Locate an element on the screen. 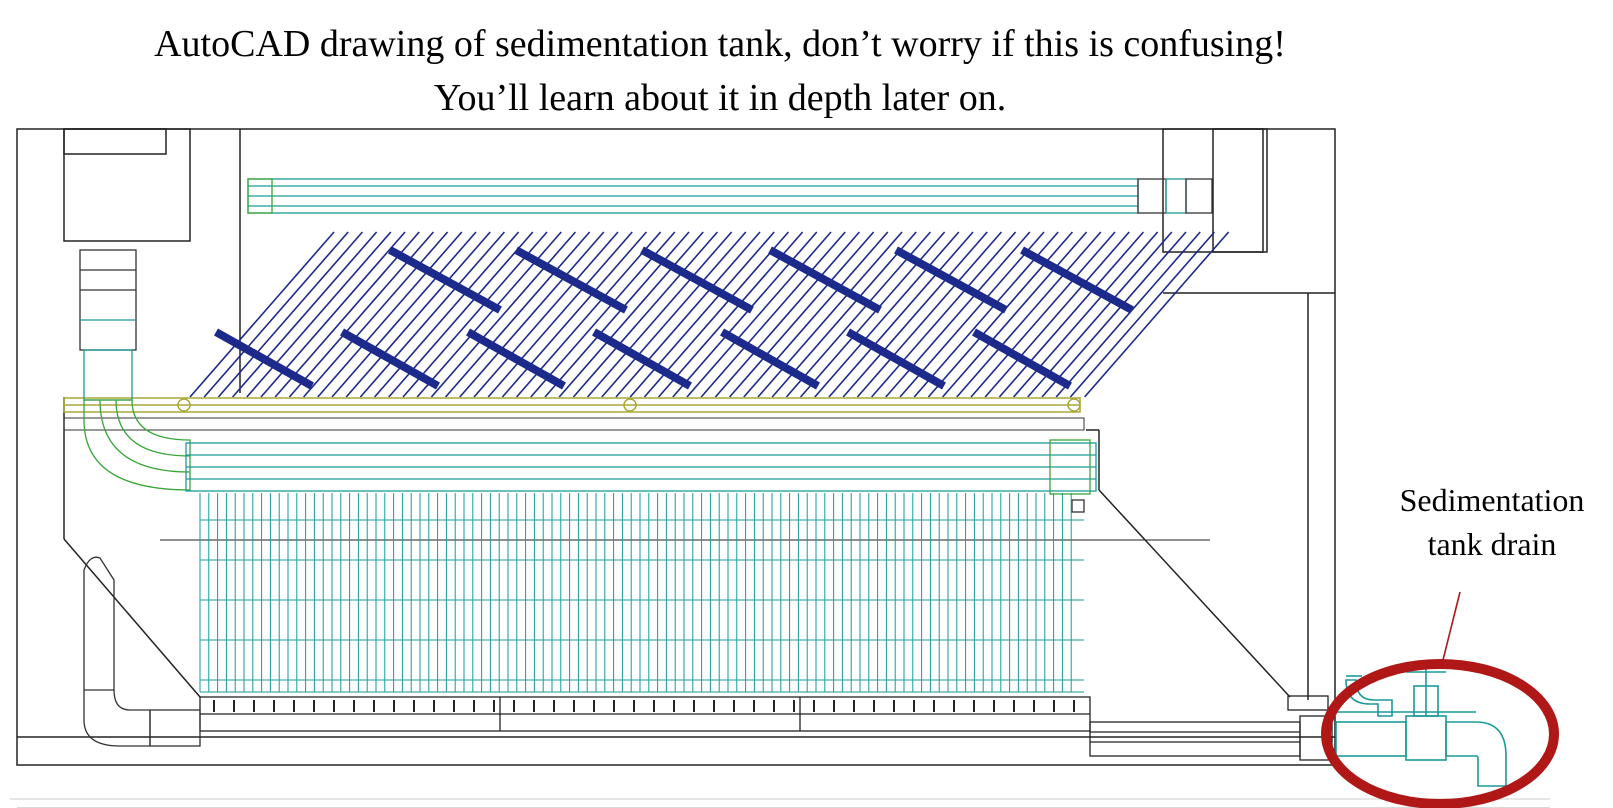 The height and width of the screenshot is (808, 1613). drain-callout-line-1: Sedimentation is located at coordinates (1492, 500).